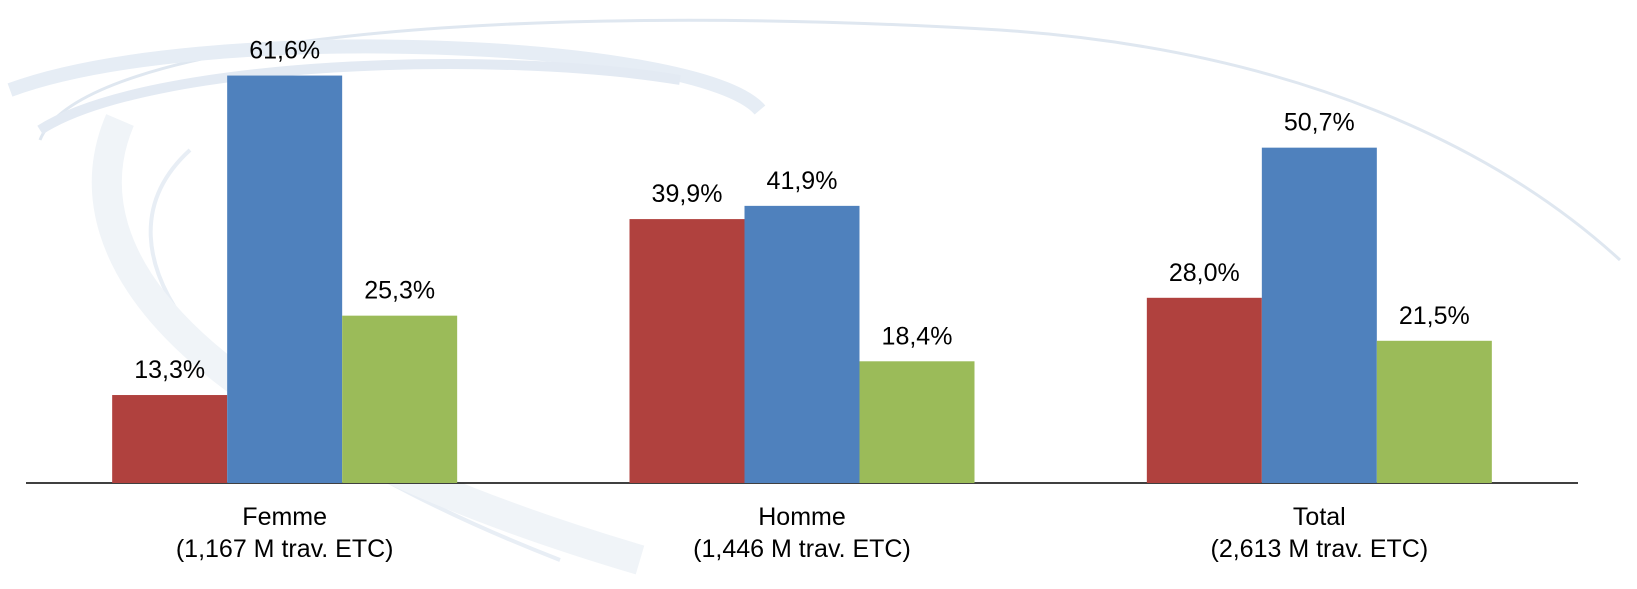  I want to click on data-label: 61,6%, so click(284, 51).